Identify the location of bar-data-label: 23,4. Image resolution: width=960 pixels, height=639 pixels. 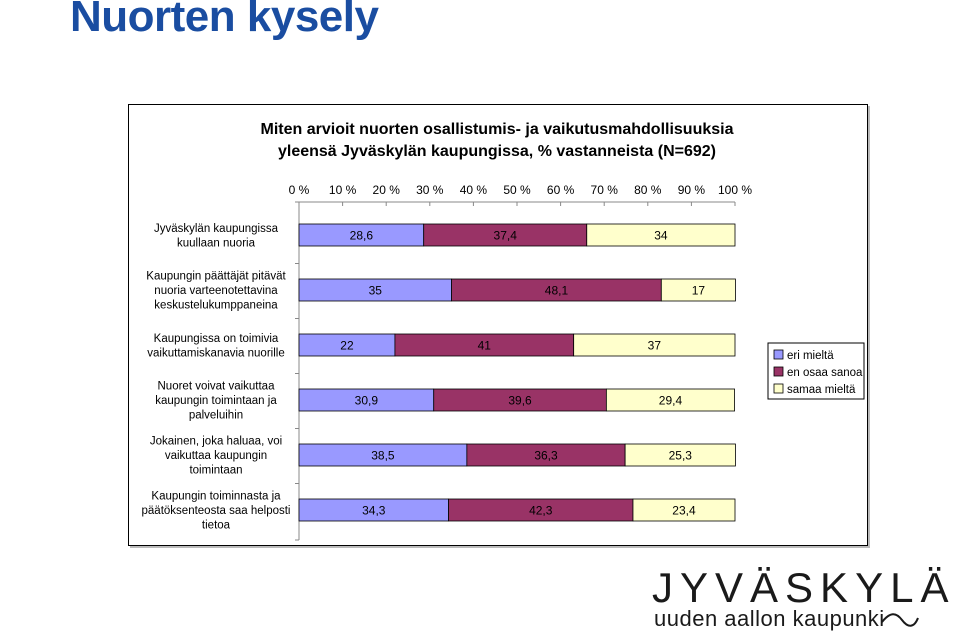
(684, 511).